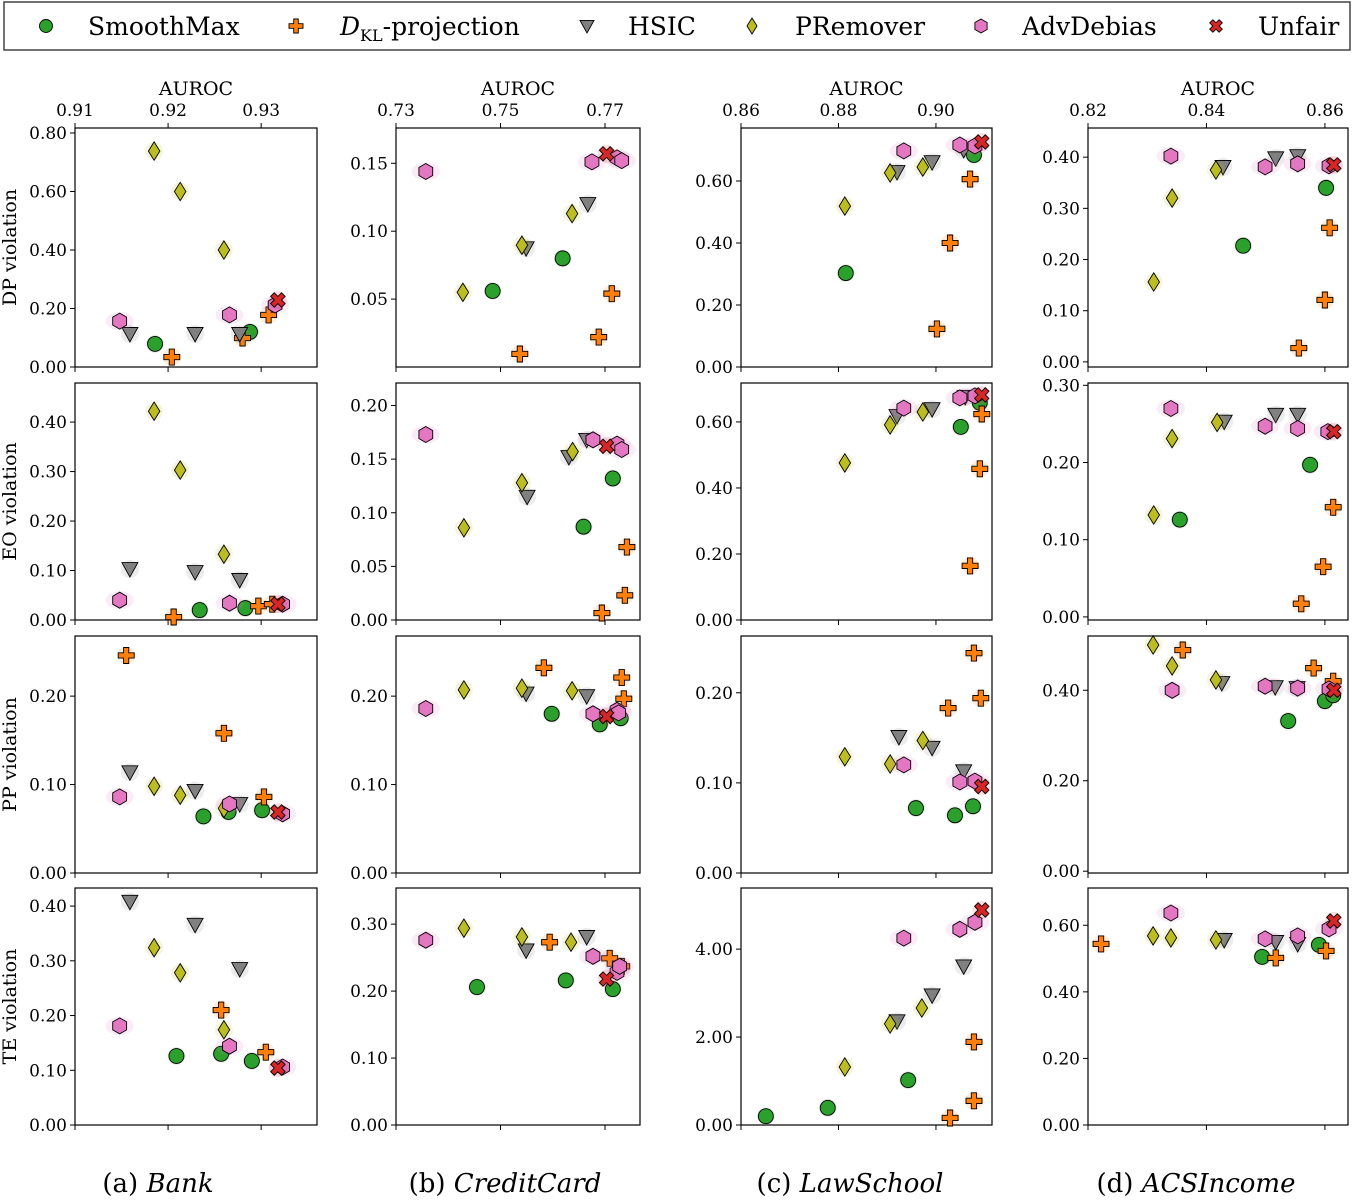 Image resolution: width=1356 pixels, height=1203 pixels. Describe the element at coordinates (46, 26) in the screenshot. I see `smoothmax-marker-icon` at that location.